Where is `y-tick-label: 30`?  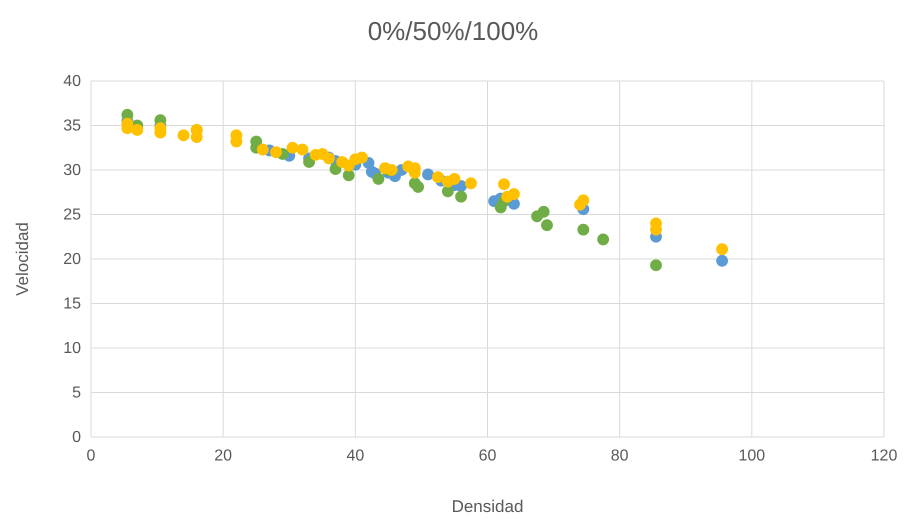
y-tick-label: 30 is located at coordinates (72, 171).